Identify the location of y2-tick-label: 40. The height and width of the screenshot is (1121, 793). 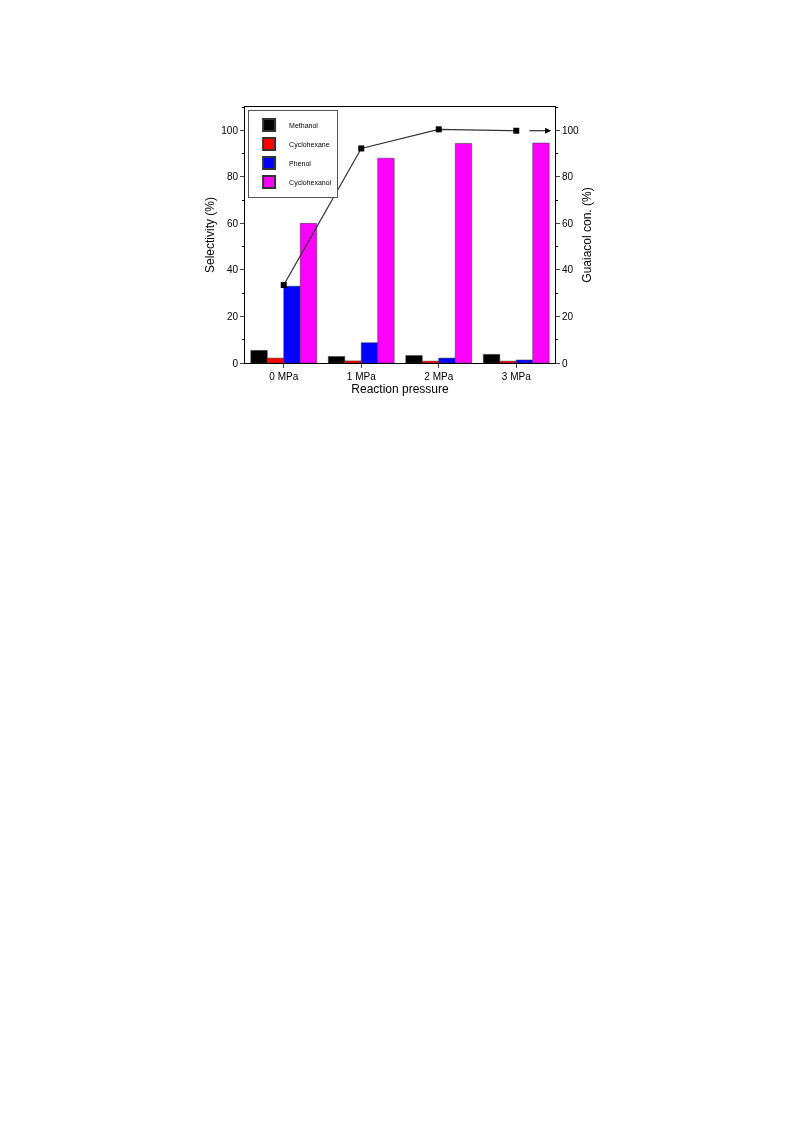
(568, 270).